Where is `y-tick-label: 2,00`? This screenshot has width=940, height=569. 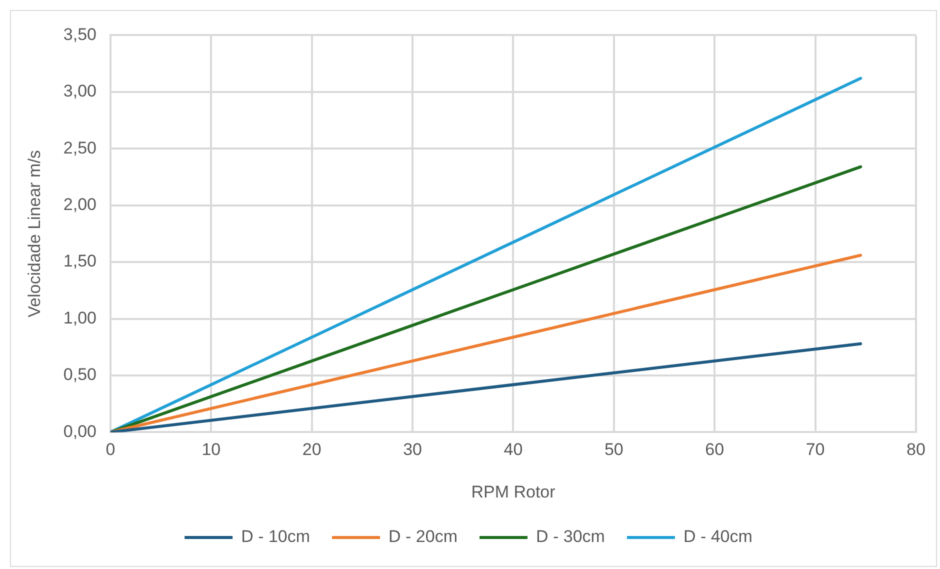 y-tick-label: 2,00 is located at coordinates (79, 204).